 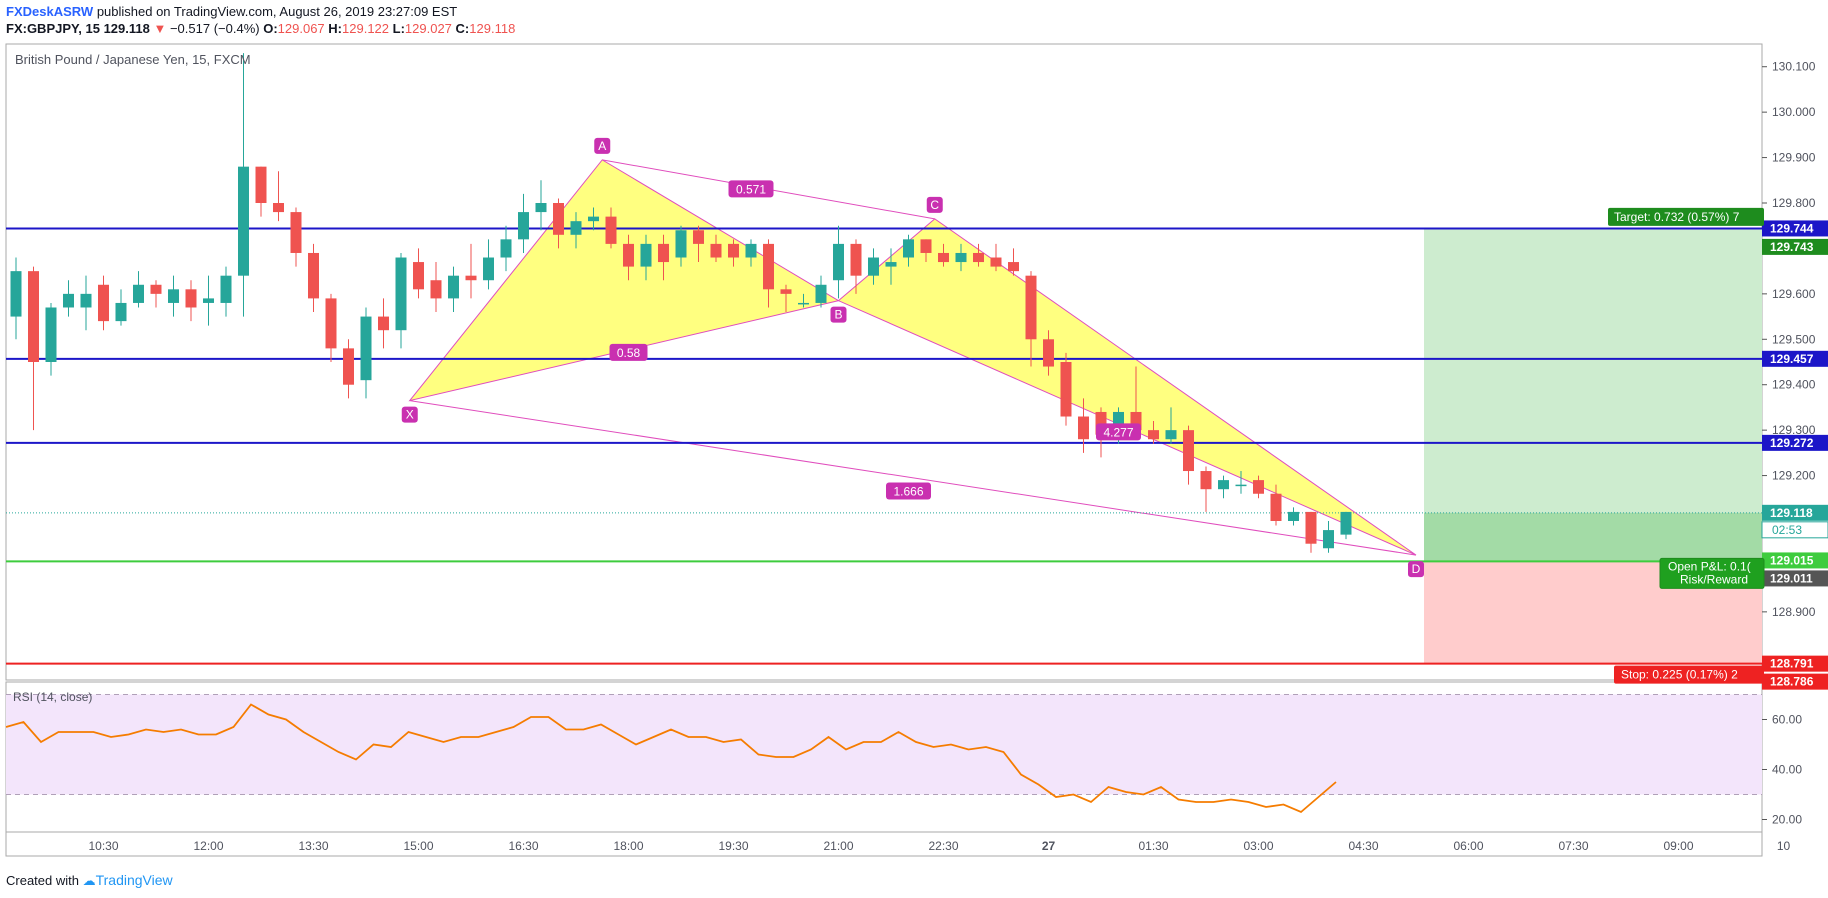 What do you see at coordinates (1794, 294) in the screenshot?
I see `price-tick-label: 129.600` at bounding box center [1794, 294].